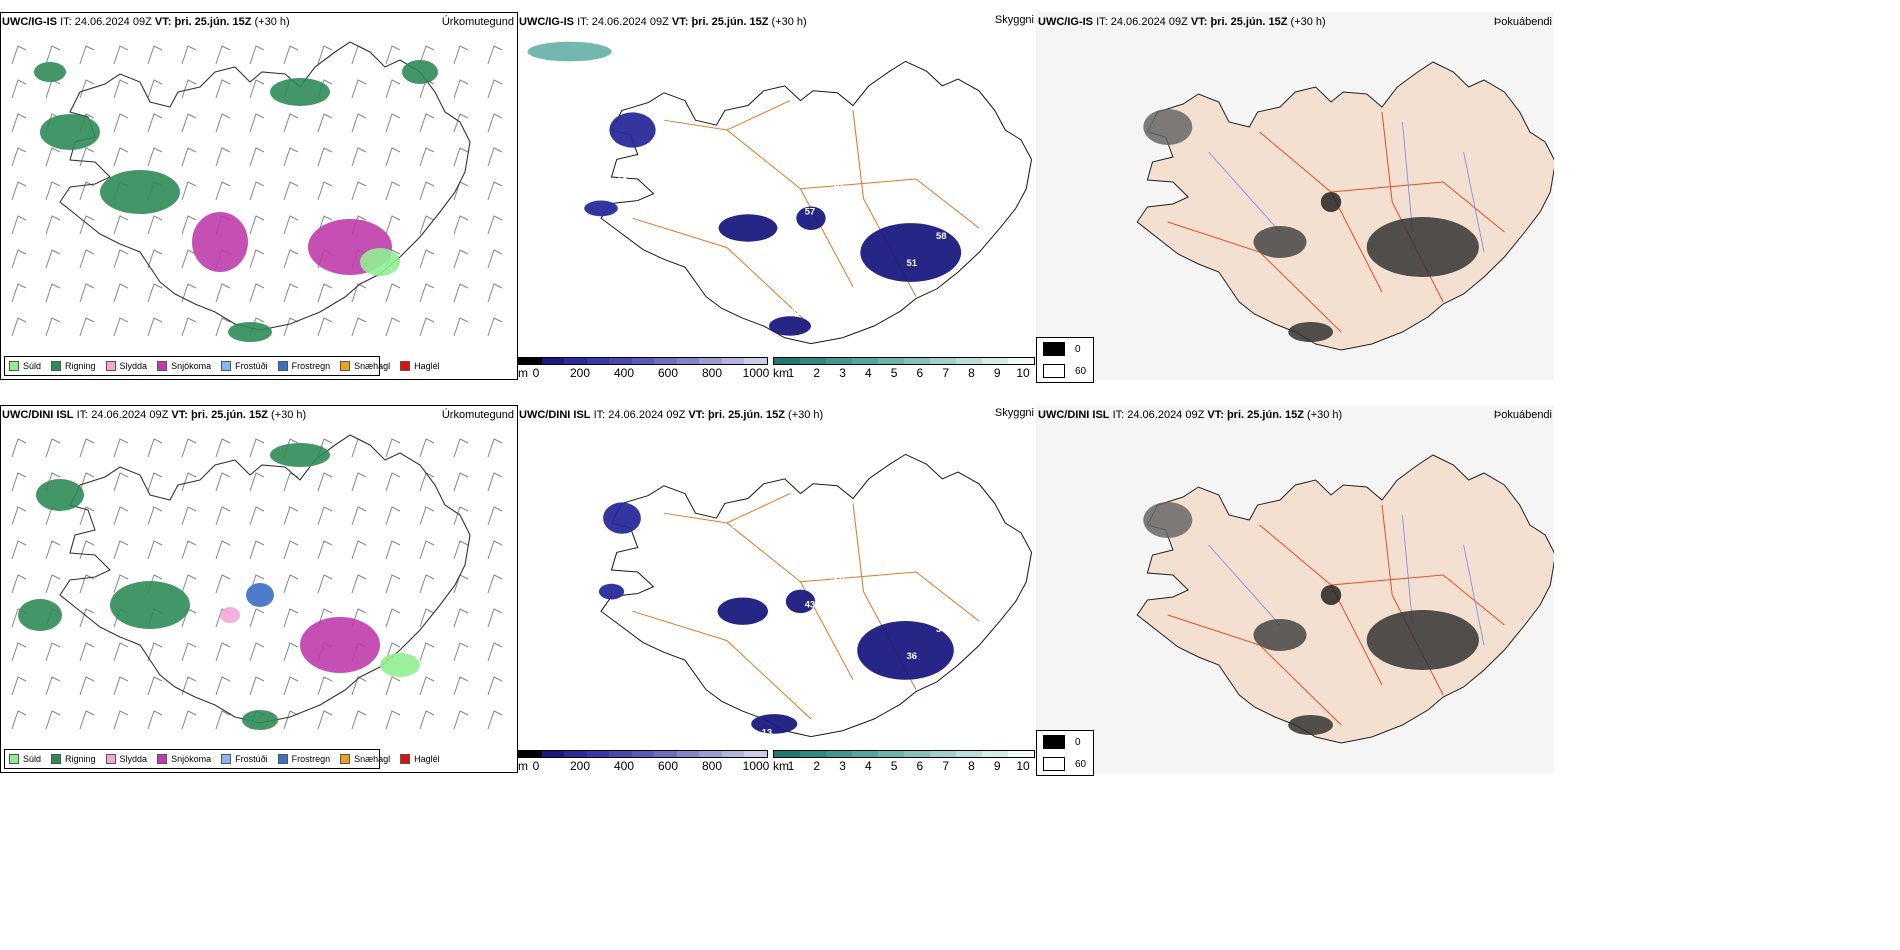 This screenshot has width=1900, height=950. What do you see at coordinates (644, 762) in the screenshot?
I see `ceiling-colorbar-row2: m 0 200 400 600 800 1000` at bounding box center [644, 762].